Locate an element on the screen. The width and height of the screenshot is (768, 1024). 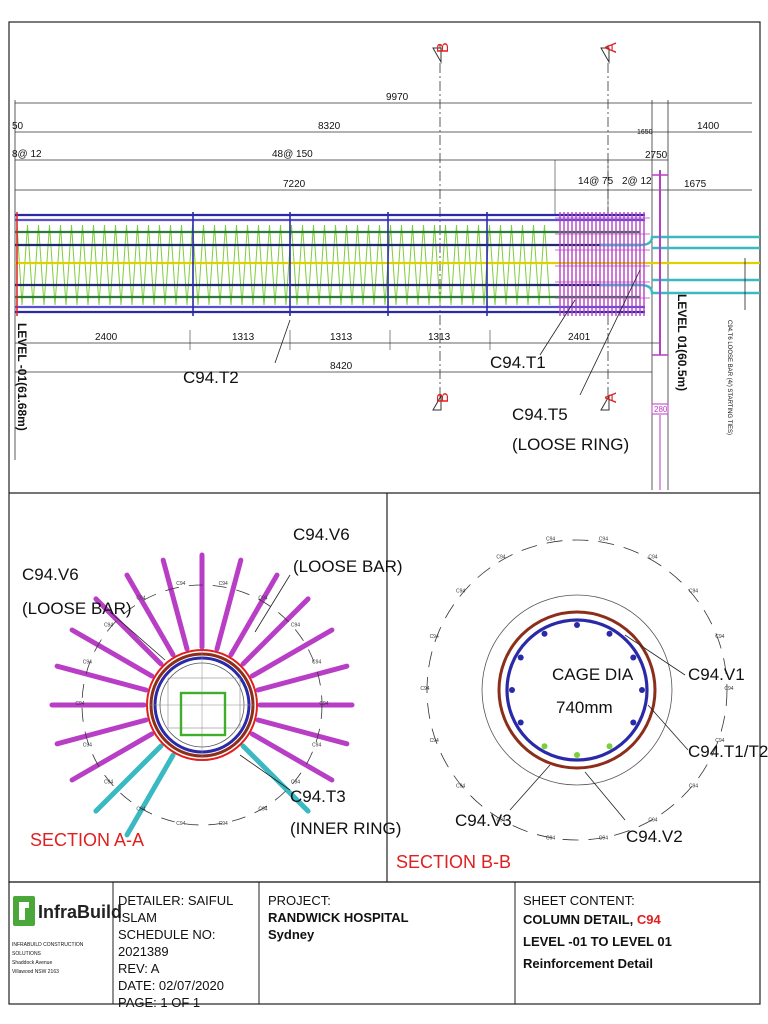
section-letter-b-bottom: B is located at coordinates (443, 397).